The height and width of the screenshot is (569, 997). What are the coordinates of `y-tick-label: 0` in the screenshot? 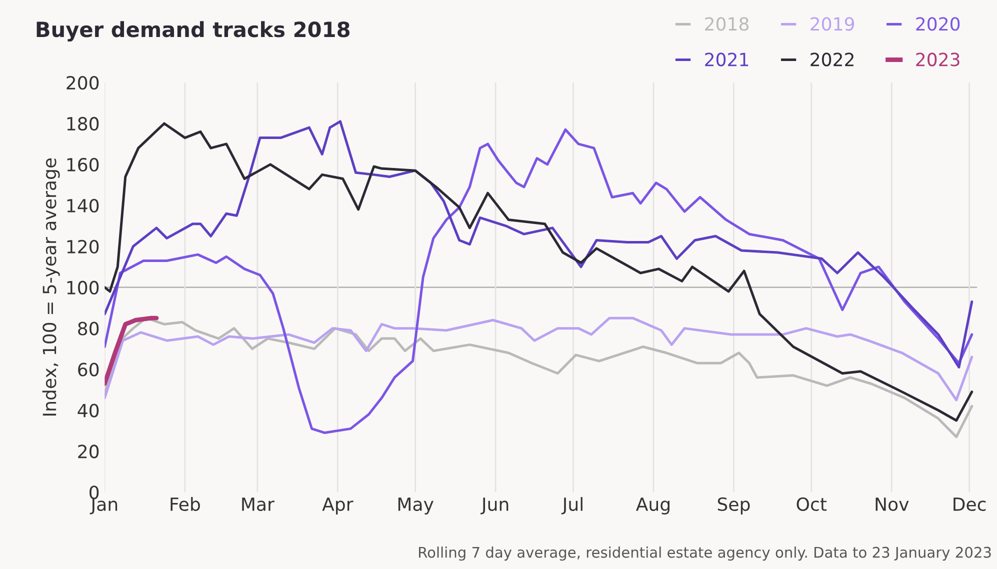 It's located at (94, 493).